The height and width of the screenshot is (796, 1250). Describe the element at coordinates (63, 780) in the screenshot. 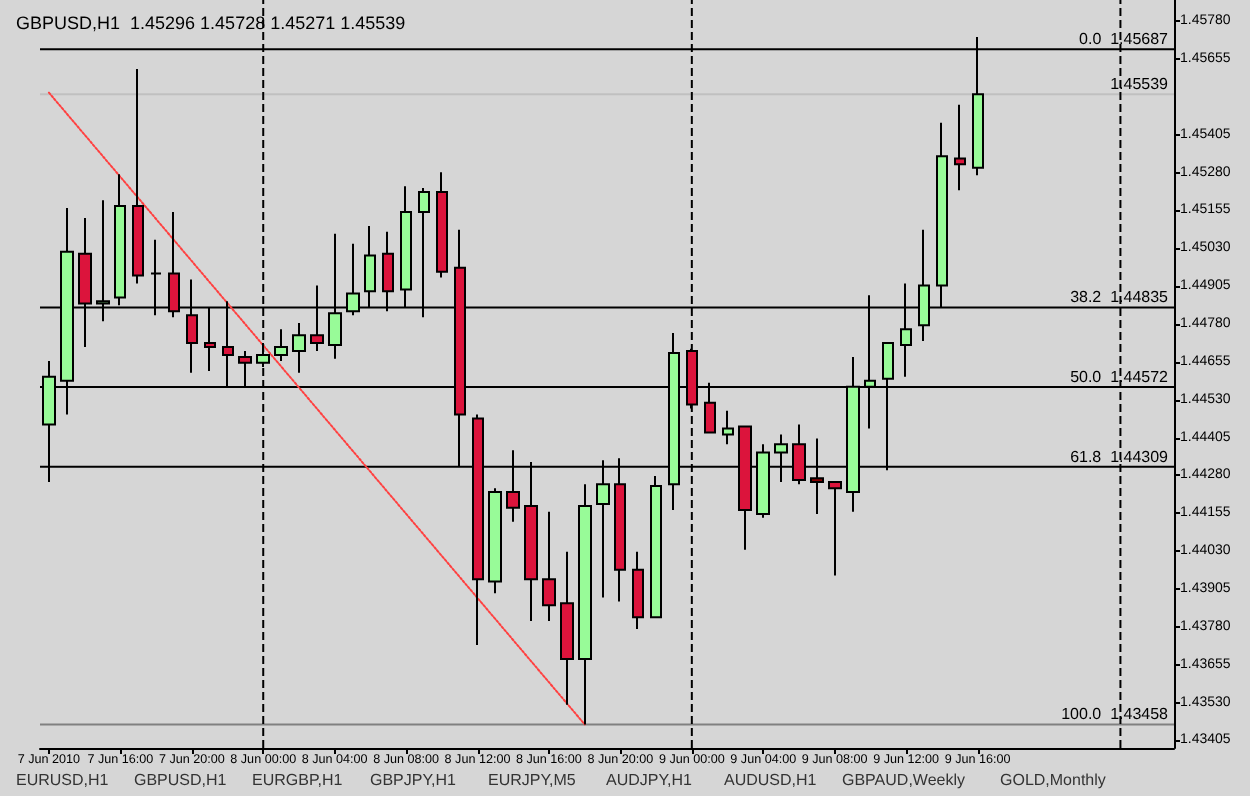

I see `text: EURUSD,H1` at that location.